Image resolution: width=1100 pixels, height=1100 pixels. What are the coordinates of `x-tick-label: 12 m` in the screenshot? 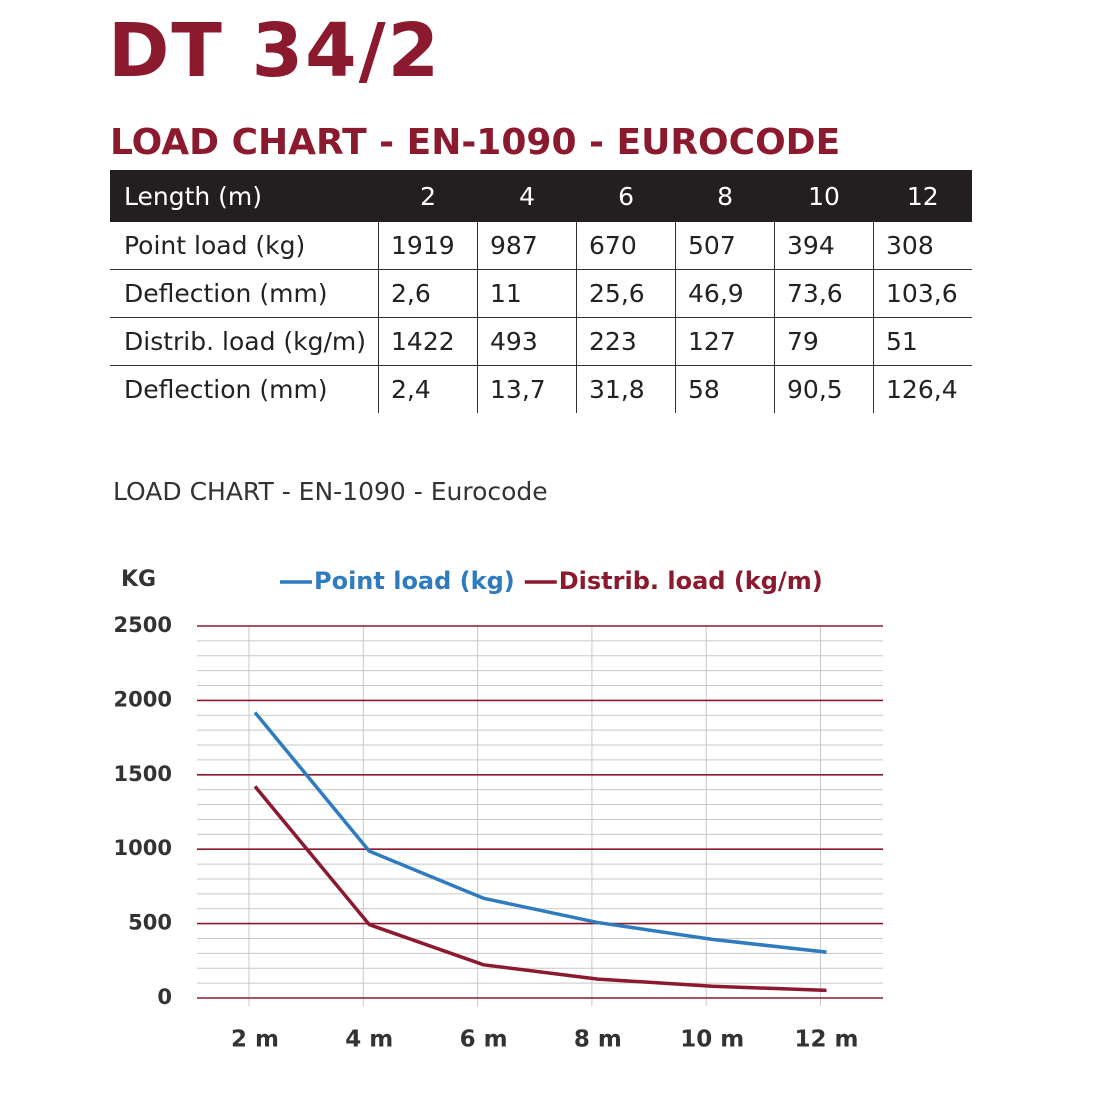 It's located at (827, 1040).